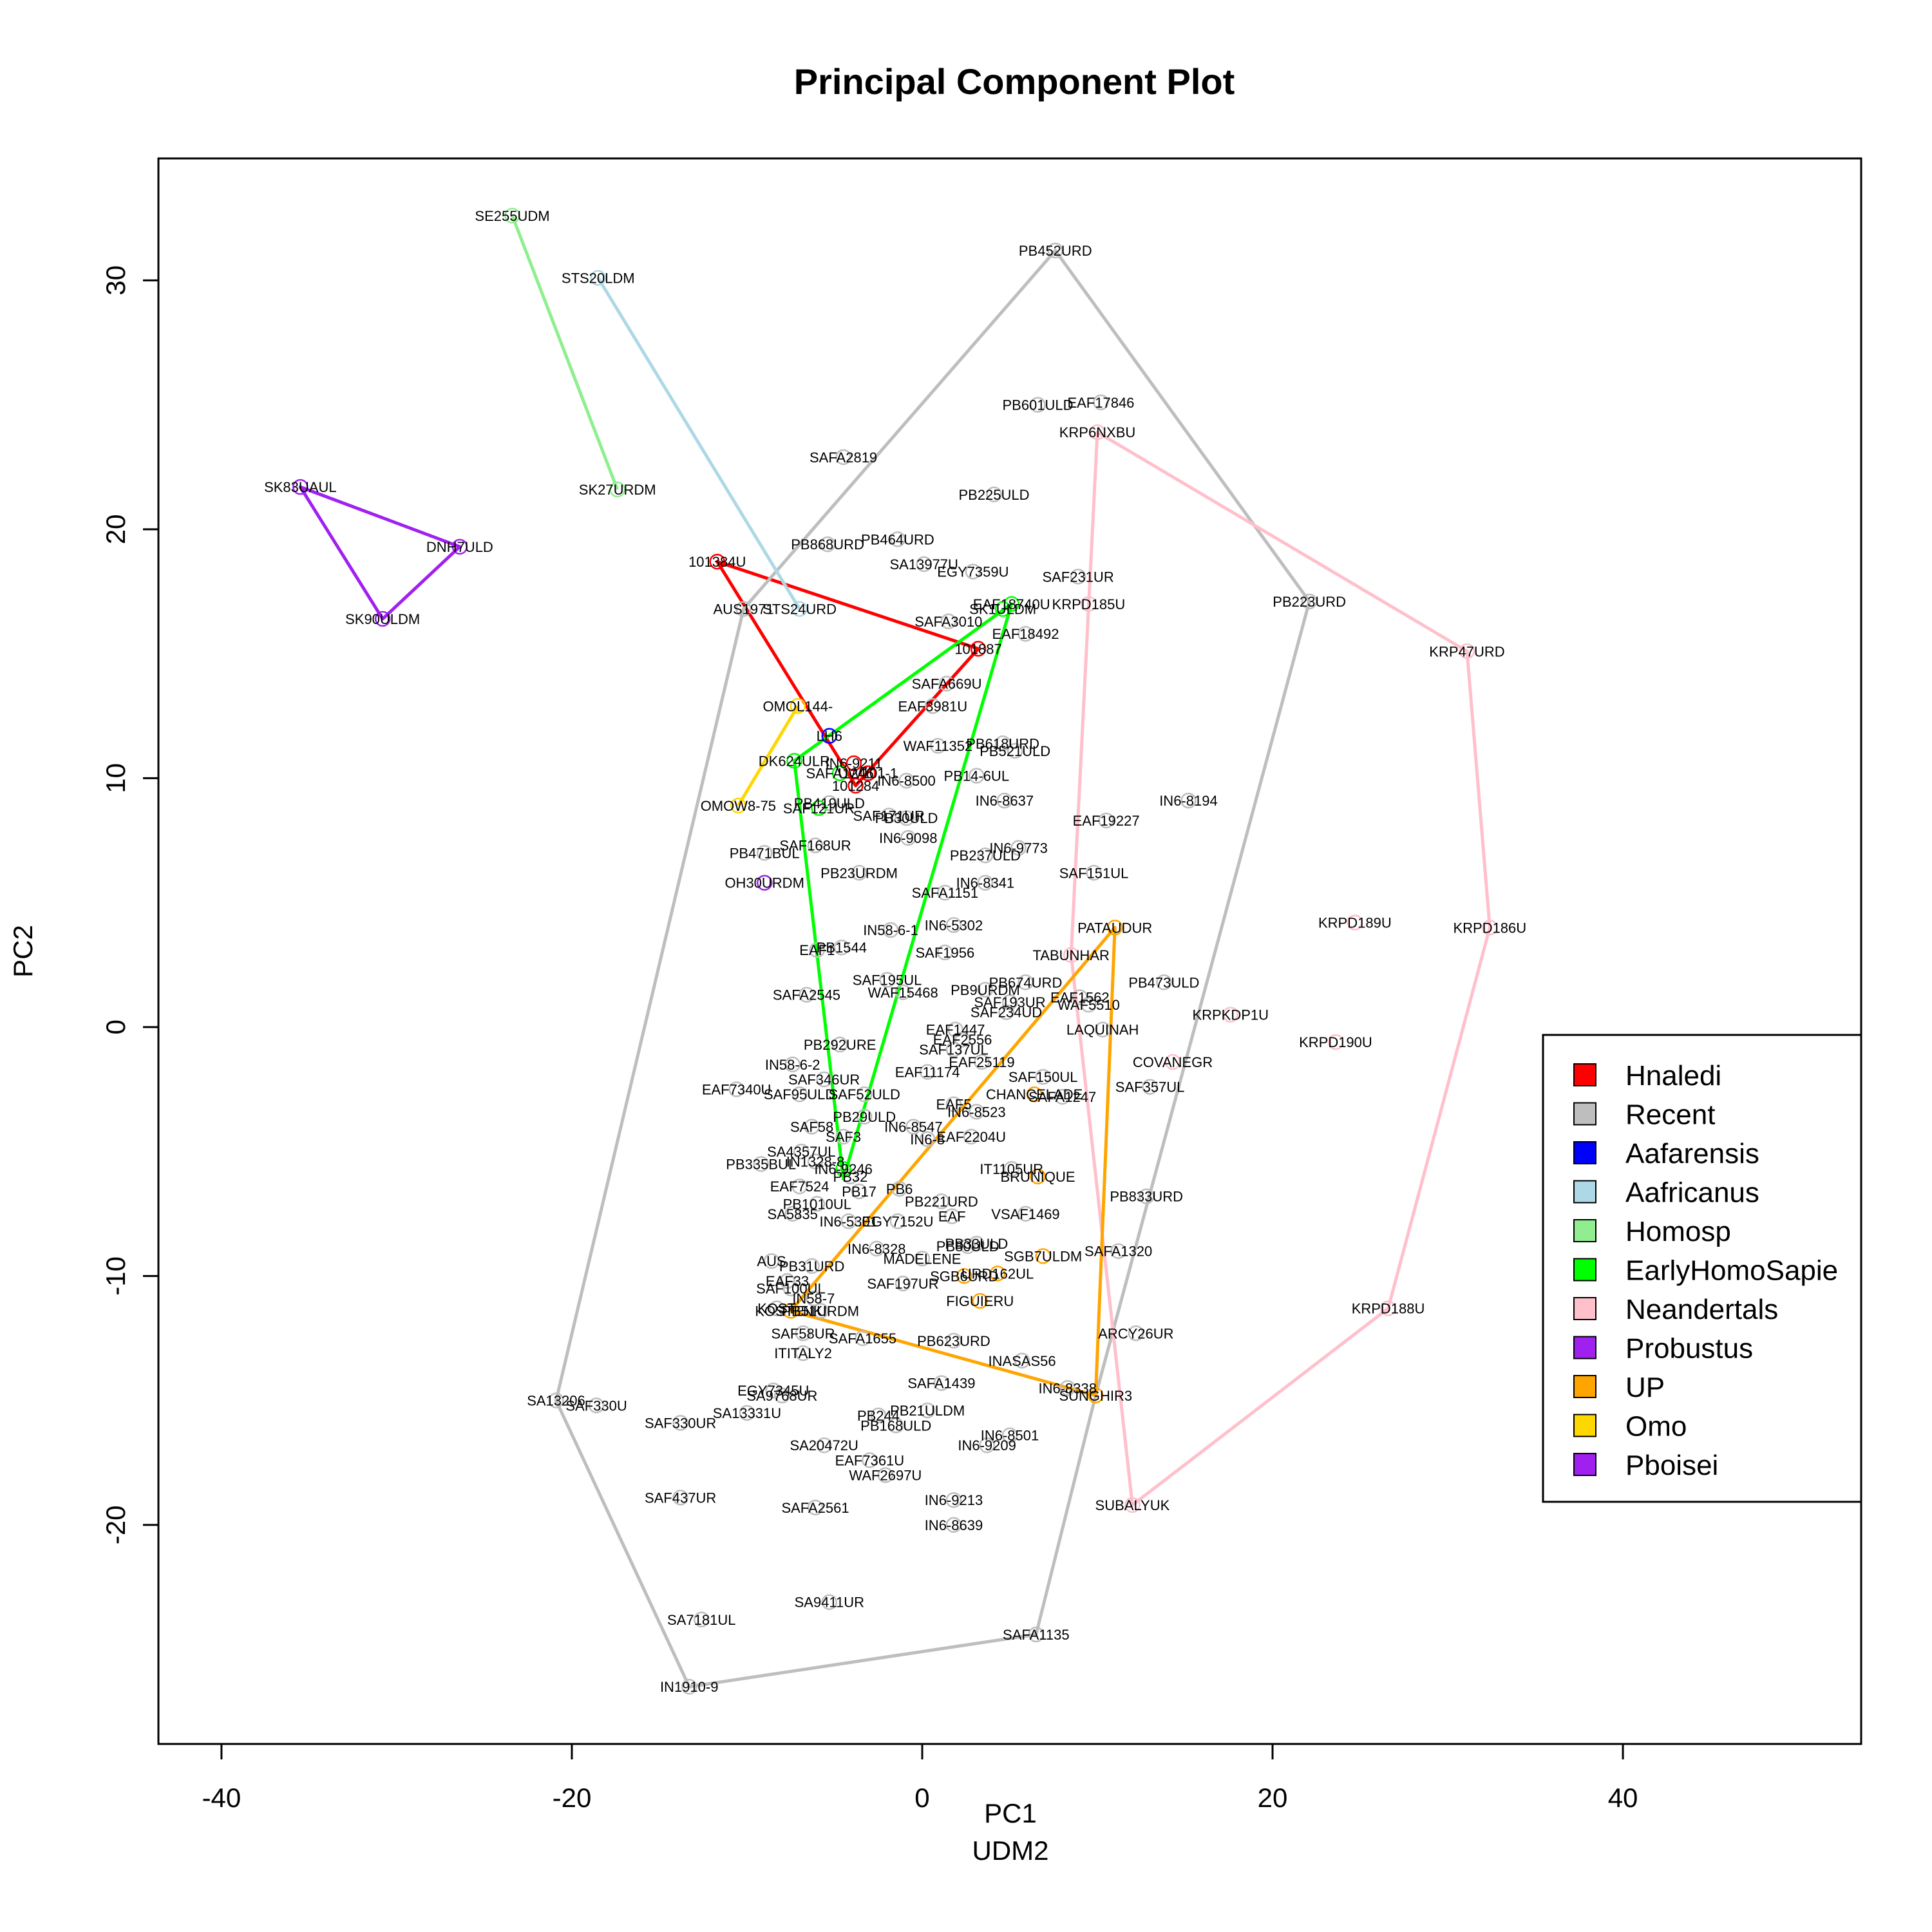 The height and width of the screenshot is (1932, 1932). What do you see at coordinates (878, 1415) in the screenshot?
I see `point-pb244` at bounding box center [878, 1415].